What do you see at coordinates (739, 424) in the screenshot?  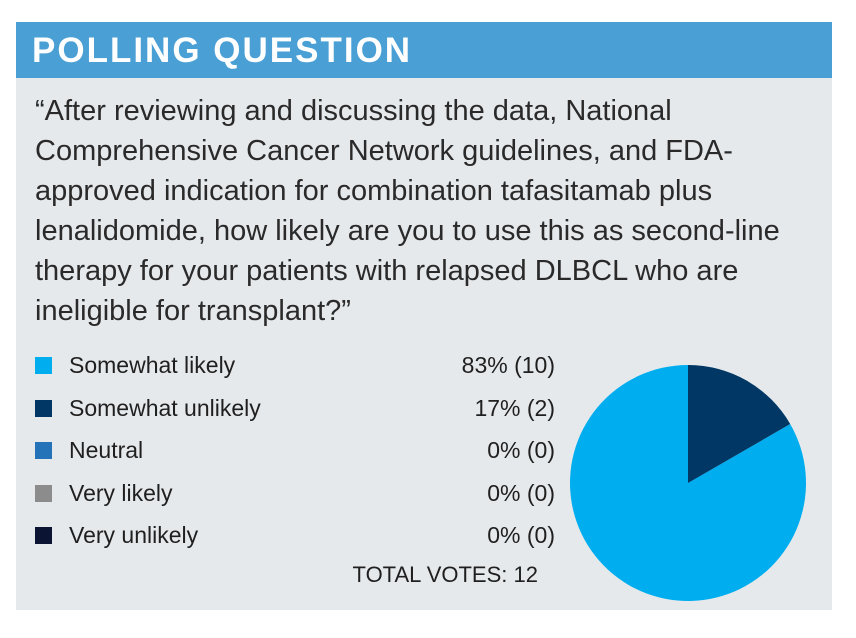 I see `pie-slice-somewhat-unlikely` at bounding box center [739, 424].